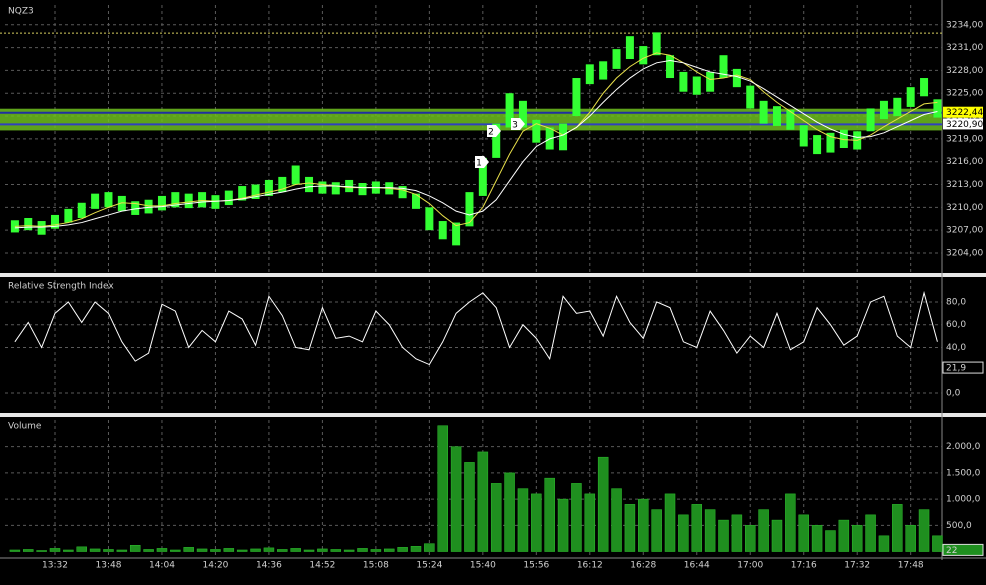 This screenshot has width=986, height=585. What do you see at coordinates (162, 566) in the screenshot?
I see `x-tick-label: 14:04` at bounding box center [162, 566].